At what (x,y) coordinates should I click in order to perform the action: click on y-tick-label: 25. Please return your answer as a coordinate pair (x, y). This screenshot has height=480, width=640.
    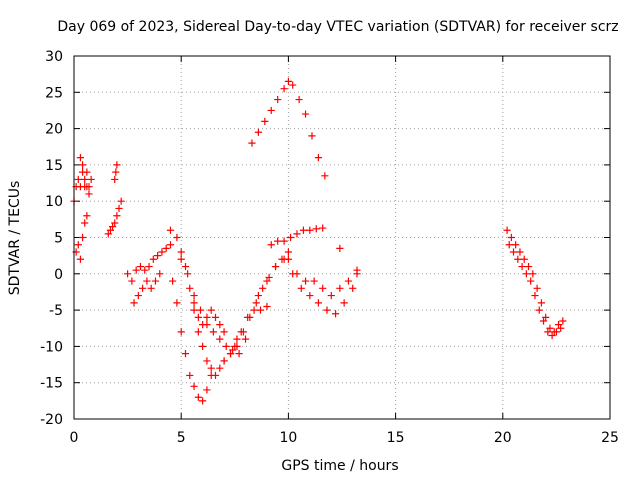
    Looking at the image, I should click on (54, 93).